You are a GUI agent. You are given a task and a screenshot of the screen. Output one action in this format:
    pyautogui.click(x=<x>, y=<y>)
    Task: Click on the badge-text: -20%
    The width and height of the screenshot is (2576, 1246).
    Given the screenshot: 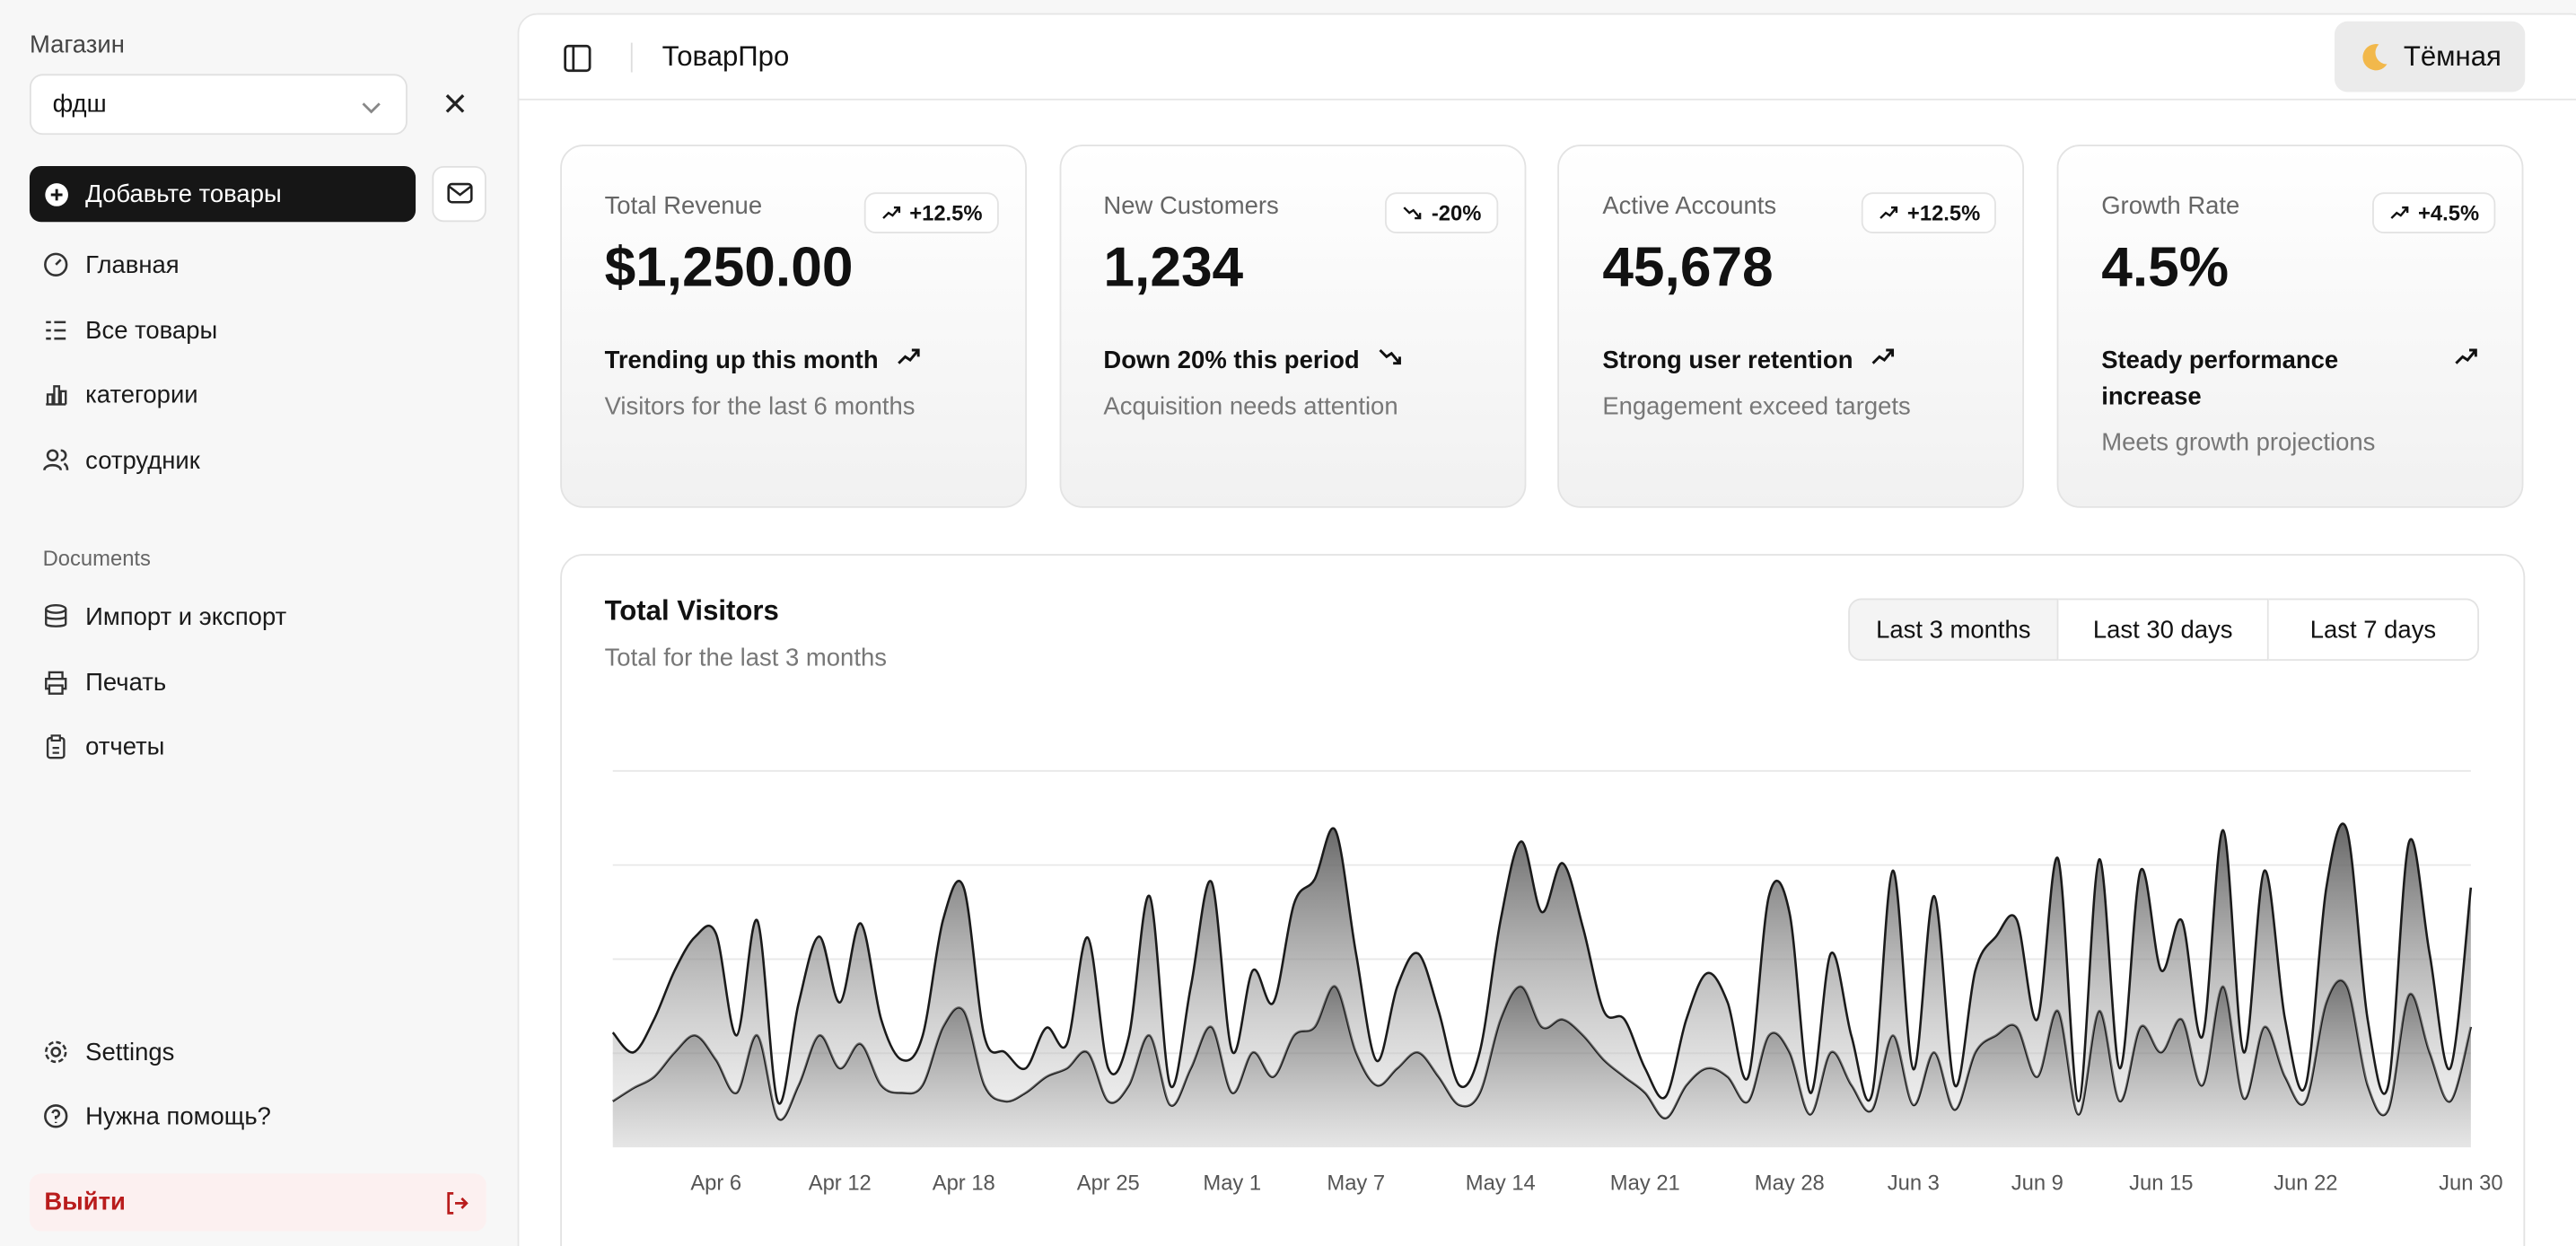 What is the action you would take?
    pyautogui.click(x=1456, y=212)
    